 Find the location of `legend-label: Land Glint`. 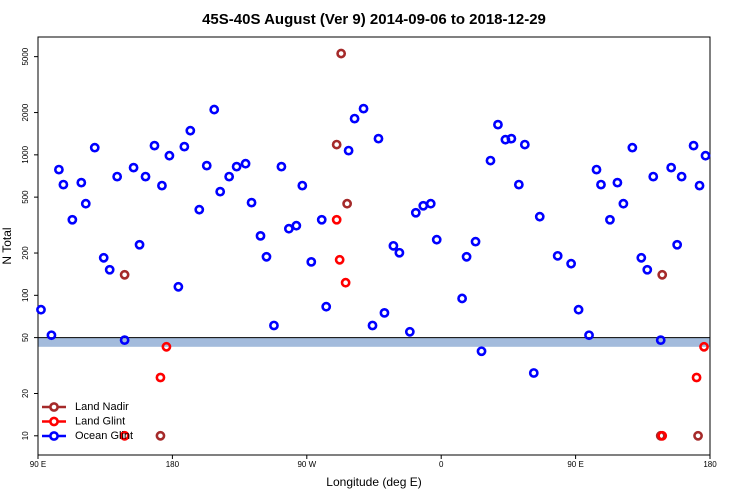

legend-label: Land Glint is located at coordinates (100, 421).